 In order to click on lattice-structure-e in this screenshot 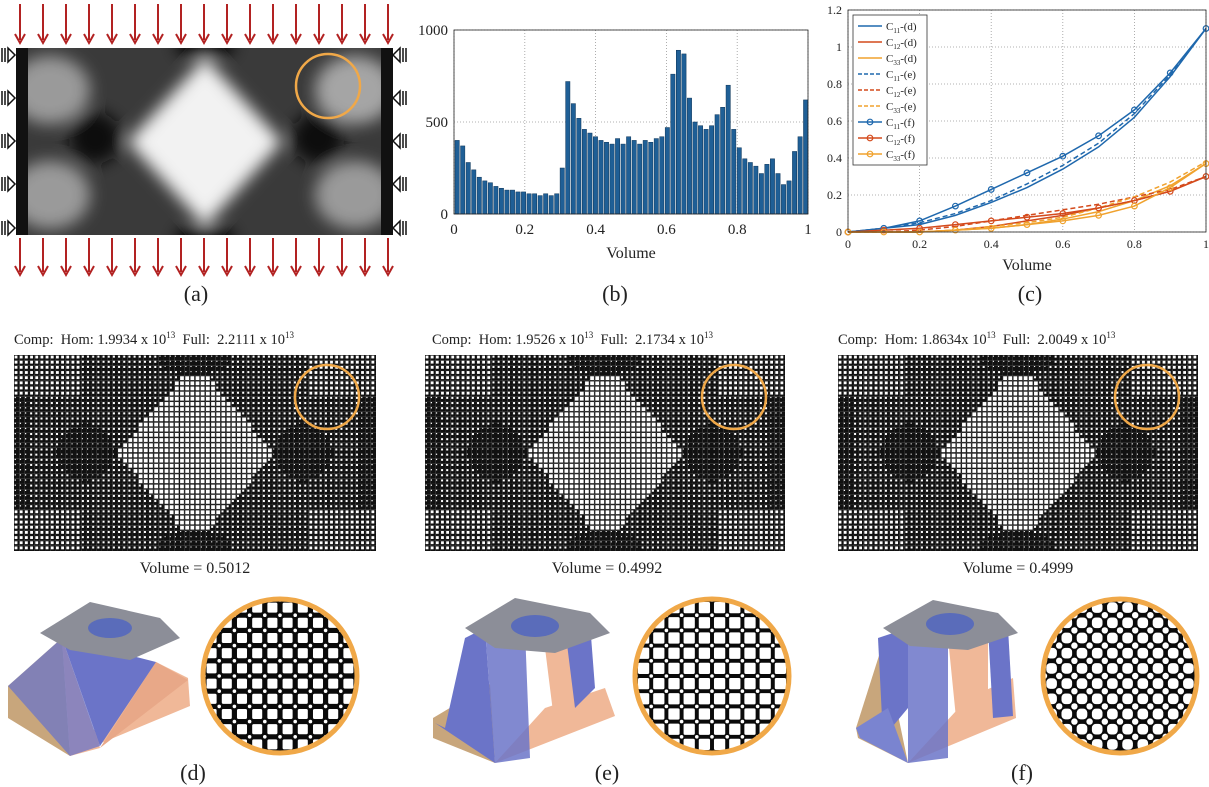, I will do `click(605, 453)`.